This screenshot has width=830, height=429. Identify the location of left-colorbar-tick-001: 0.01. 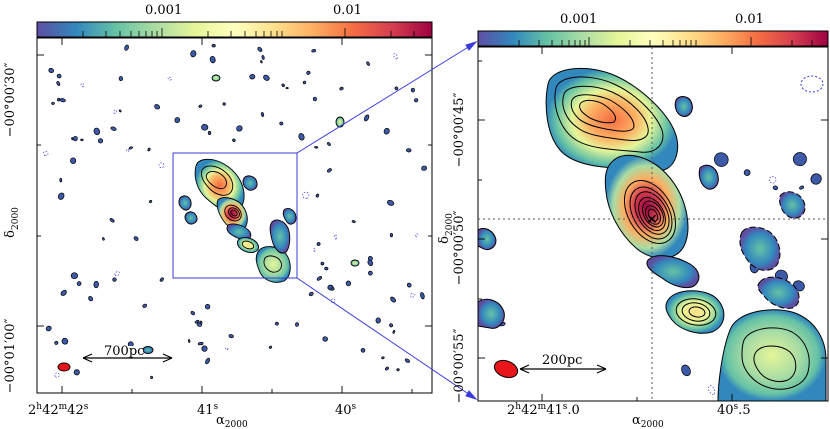
(347, 10).